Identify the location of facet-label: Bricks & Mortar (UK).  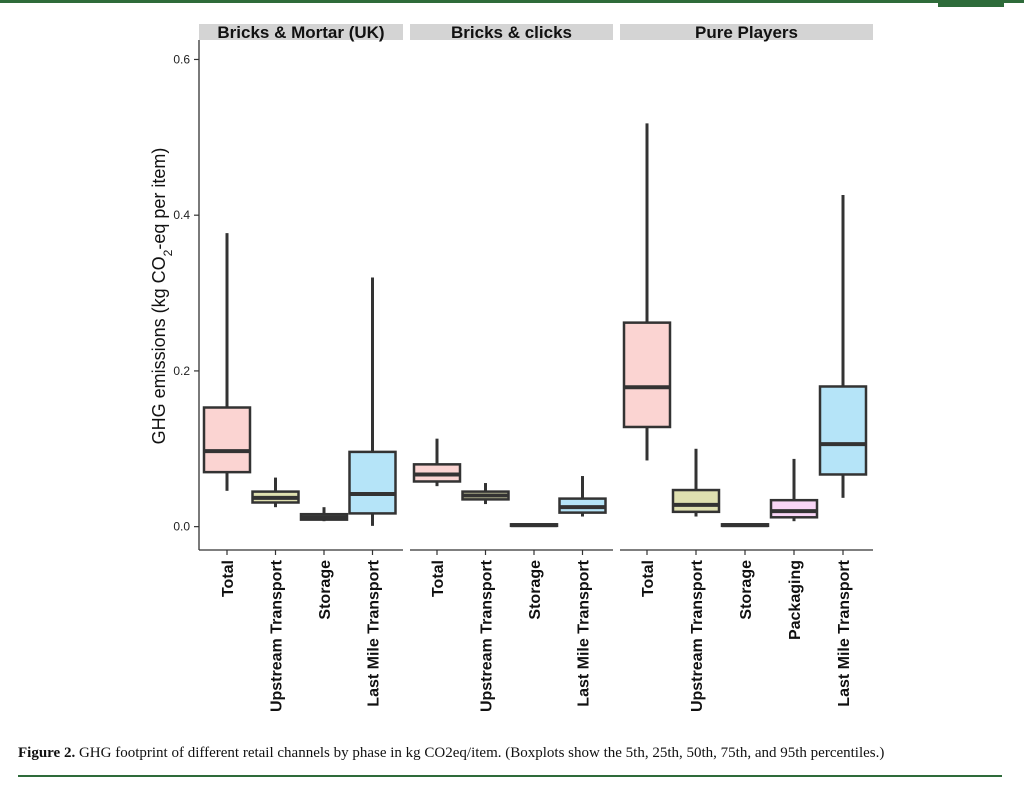
(300, 32).